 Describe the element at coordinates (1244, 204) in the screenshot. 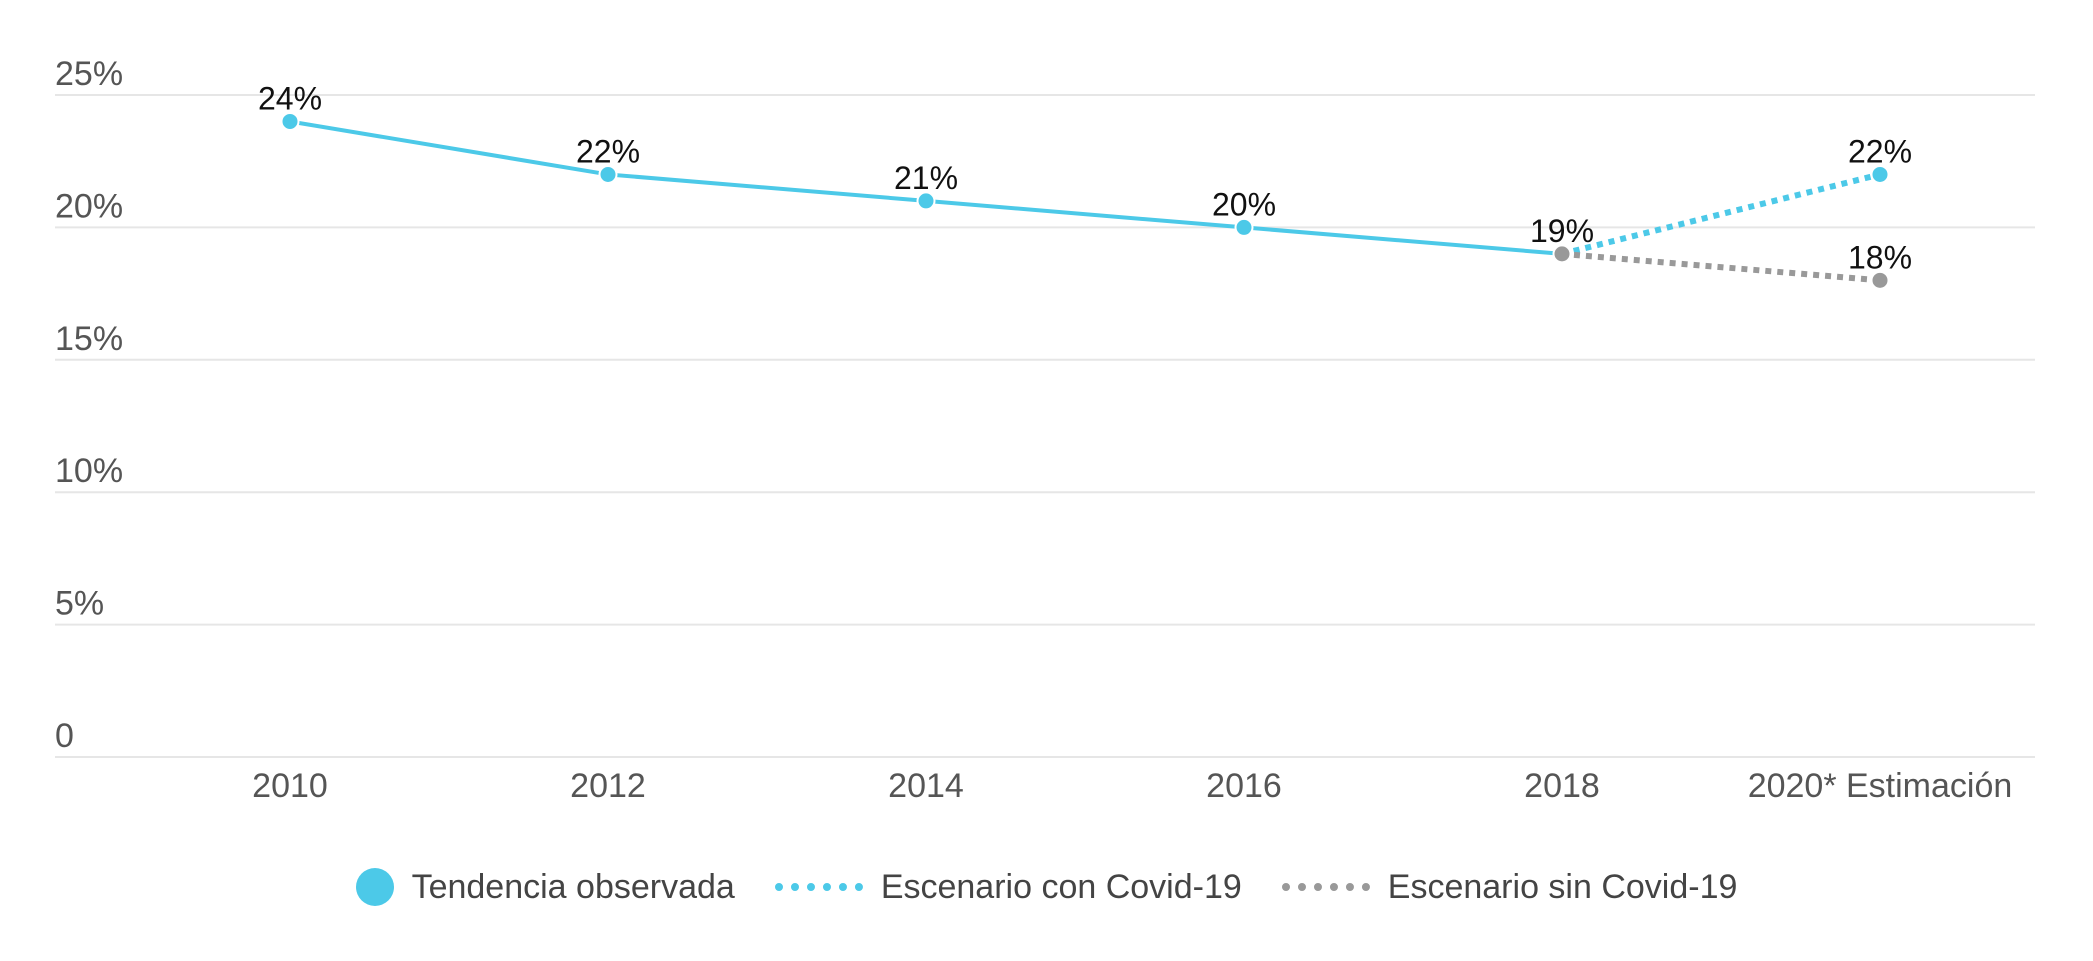

I see `data-label: 20%` at that location.